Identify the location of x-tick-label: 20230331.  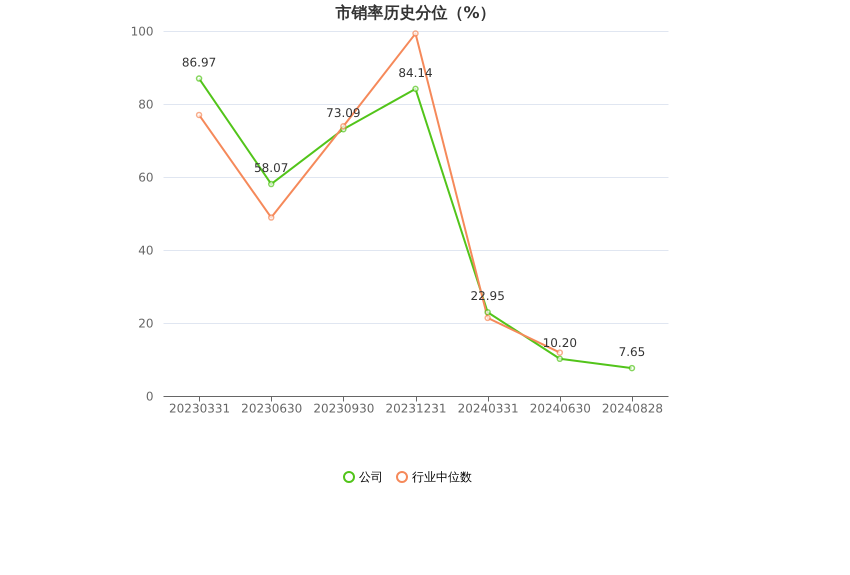
(199, 409).